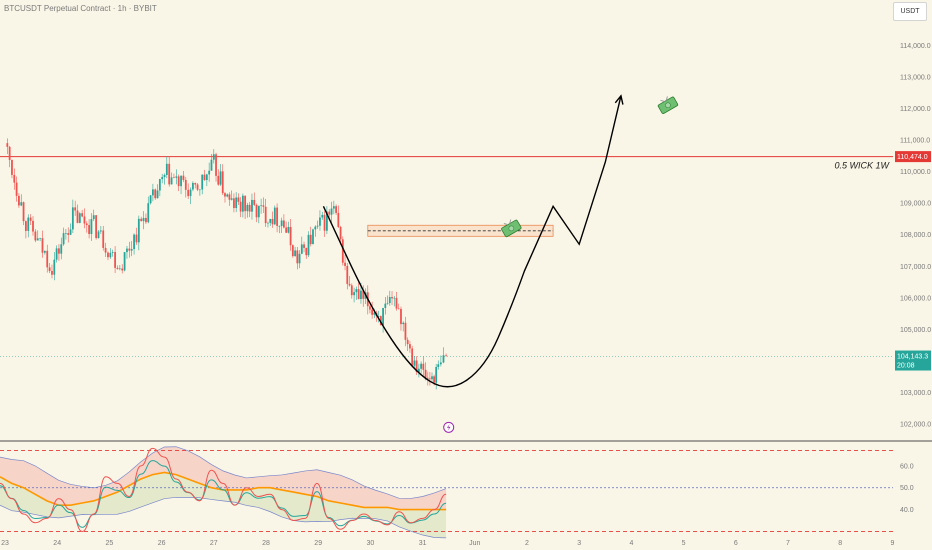  Describe the element at coordinates (915, 330) in the screenshot. I see `price-tick: 105,000.0` at that location.